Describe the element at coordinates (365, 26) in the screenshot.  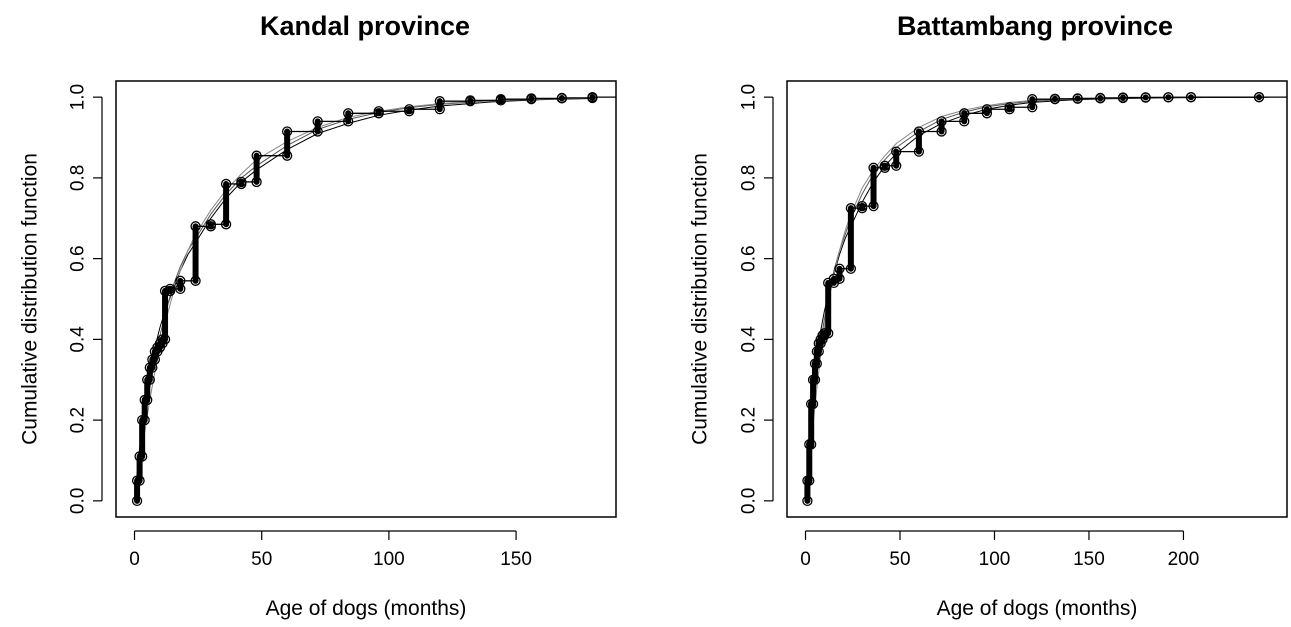
I see `chart-title: Kandal province` at that location.